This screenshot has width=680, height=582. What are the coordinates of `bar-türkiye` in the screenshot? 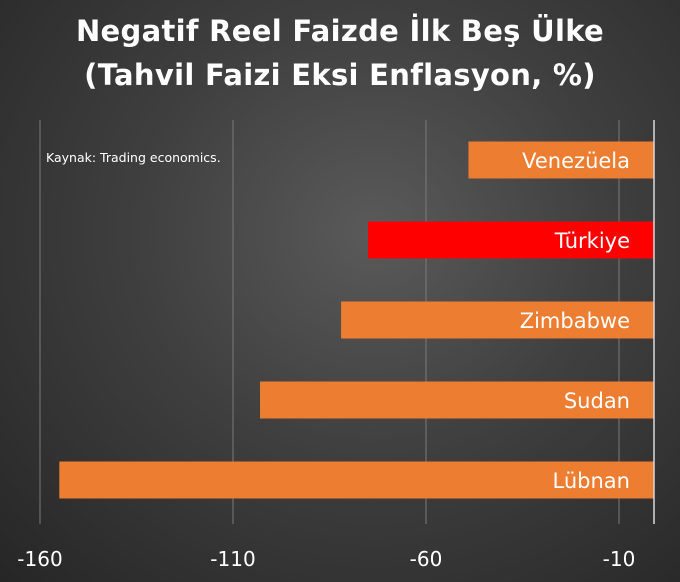 It's located at (511, 240).